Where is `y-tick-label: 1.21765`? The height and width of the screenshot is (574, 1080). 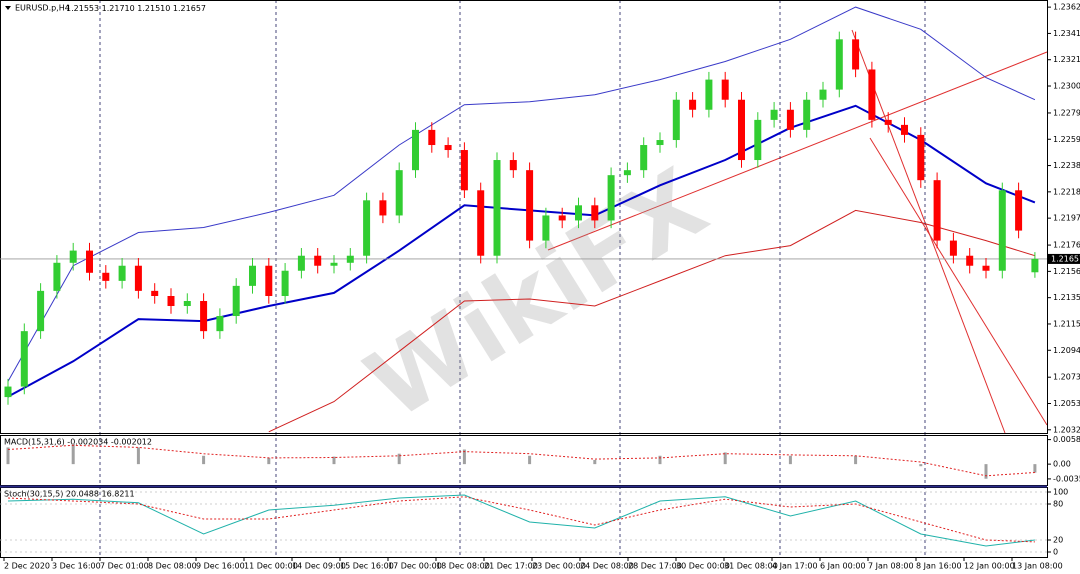
y-tick-label: 1.21765 is located at coordinates (1066, 245).